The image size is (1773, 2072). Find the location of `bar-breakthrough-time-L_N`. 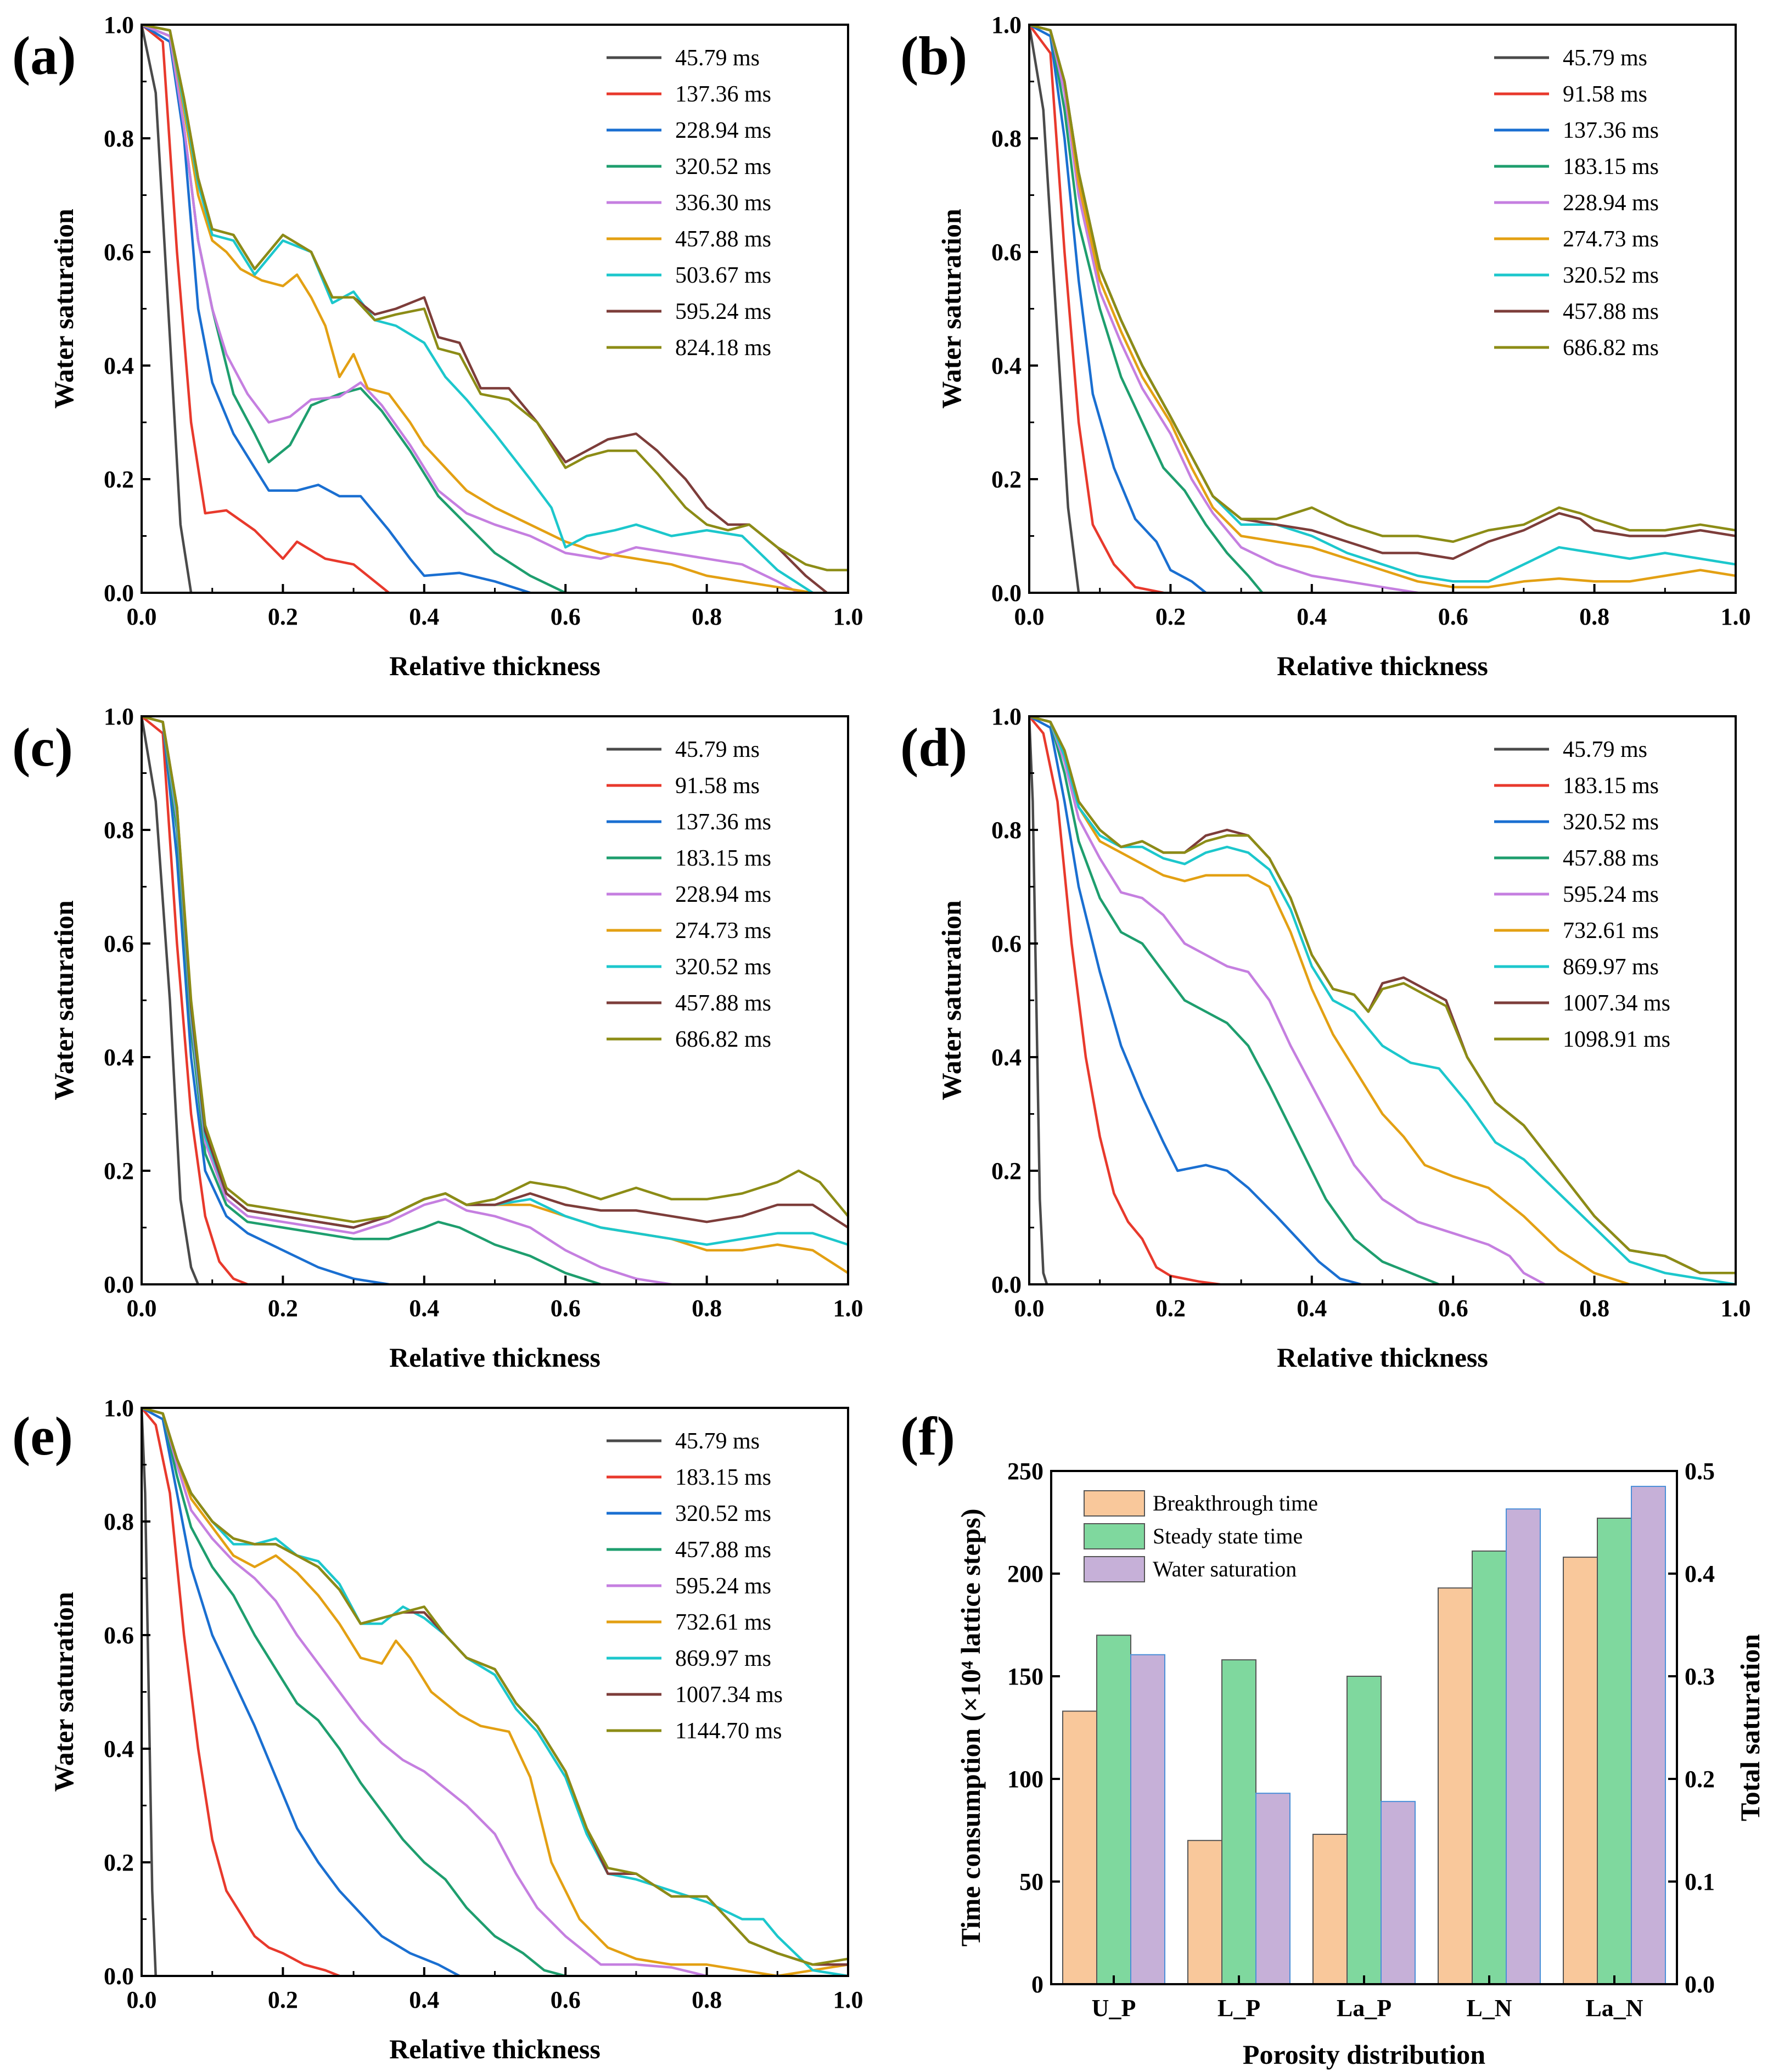

bar-breakthrough-time-L_N is located at coordinates (1455, 1786).